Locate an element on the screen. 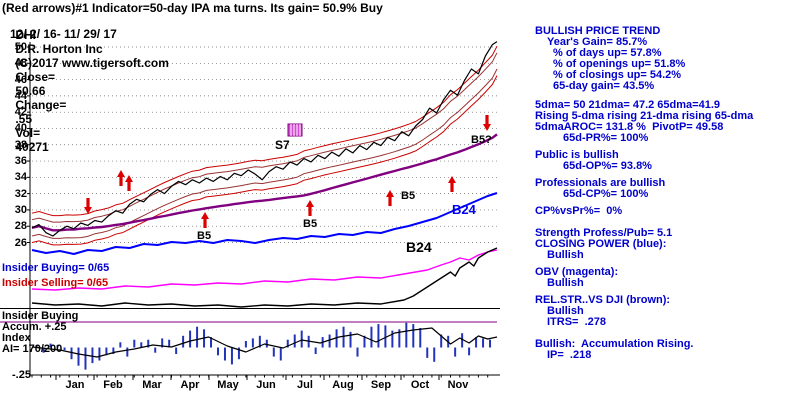 The width and height of the screenshot is (800, 402). panel-line: % of openings up= 51.8% is located at coordinates (619, 64).